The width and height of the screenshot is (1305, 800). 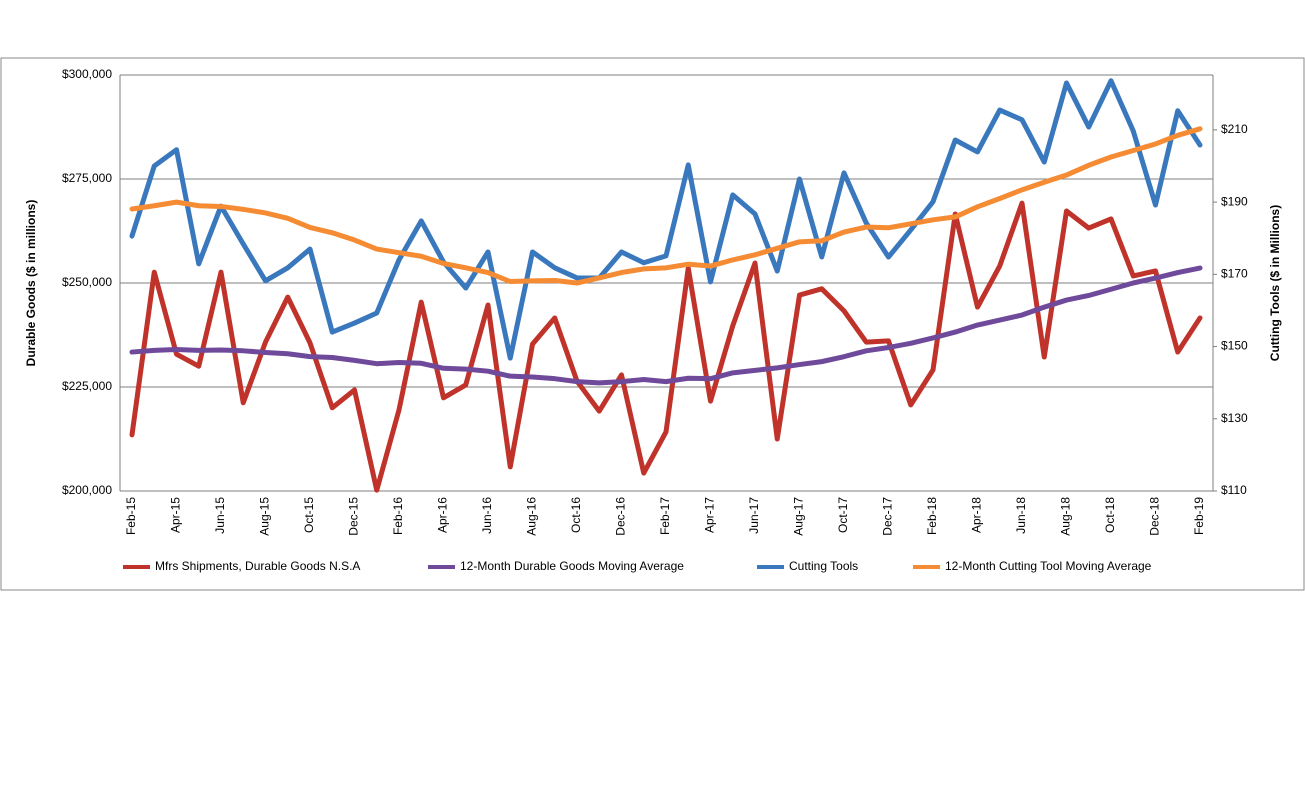 I want to click on x-tick-label: Dec-15, so click(x=354, y=516).